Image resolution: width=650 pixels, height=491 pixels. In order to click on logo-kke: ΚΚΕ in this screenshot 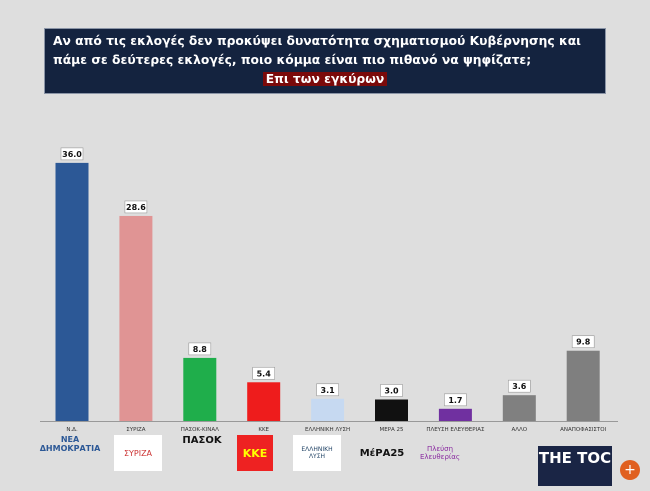, I will do `click(255, 453)`.